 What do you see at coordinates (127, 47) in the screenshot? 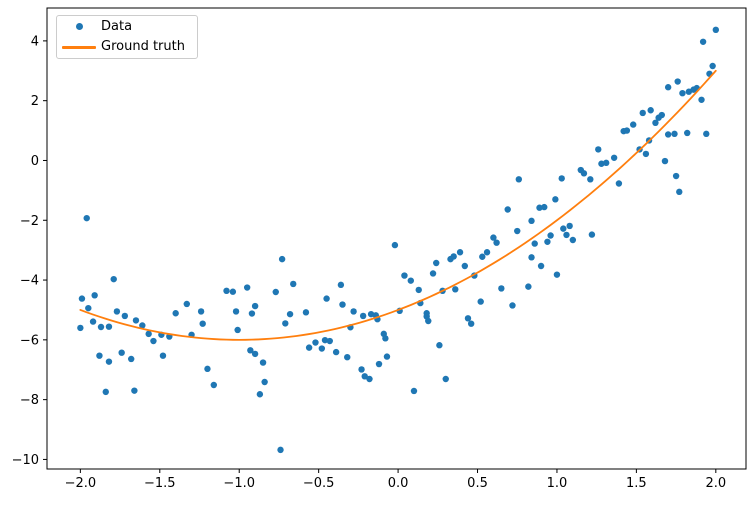
I see `legend-item-ground-truth: Ground truth` at bounding box center [127, 47].